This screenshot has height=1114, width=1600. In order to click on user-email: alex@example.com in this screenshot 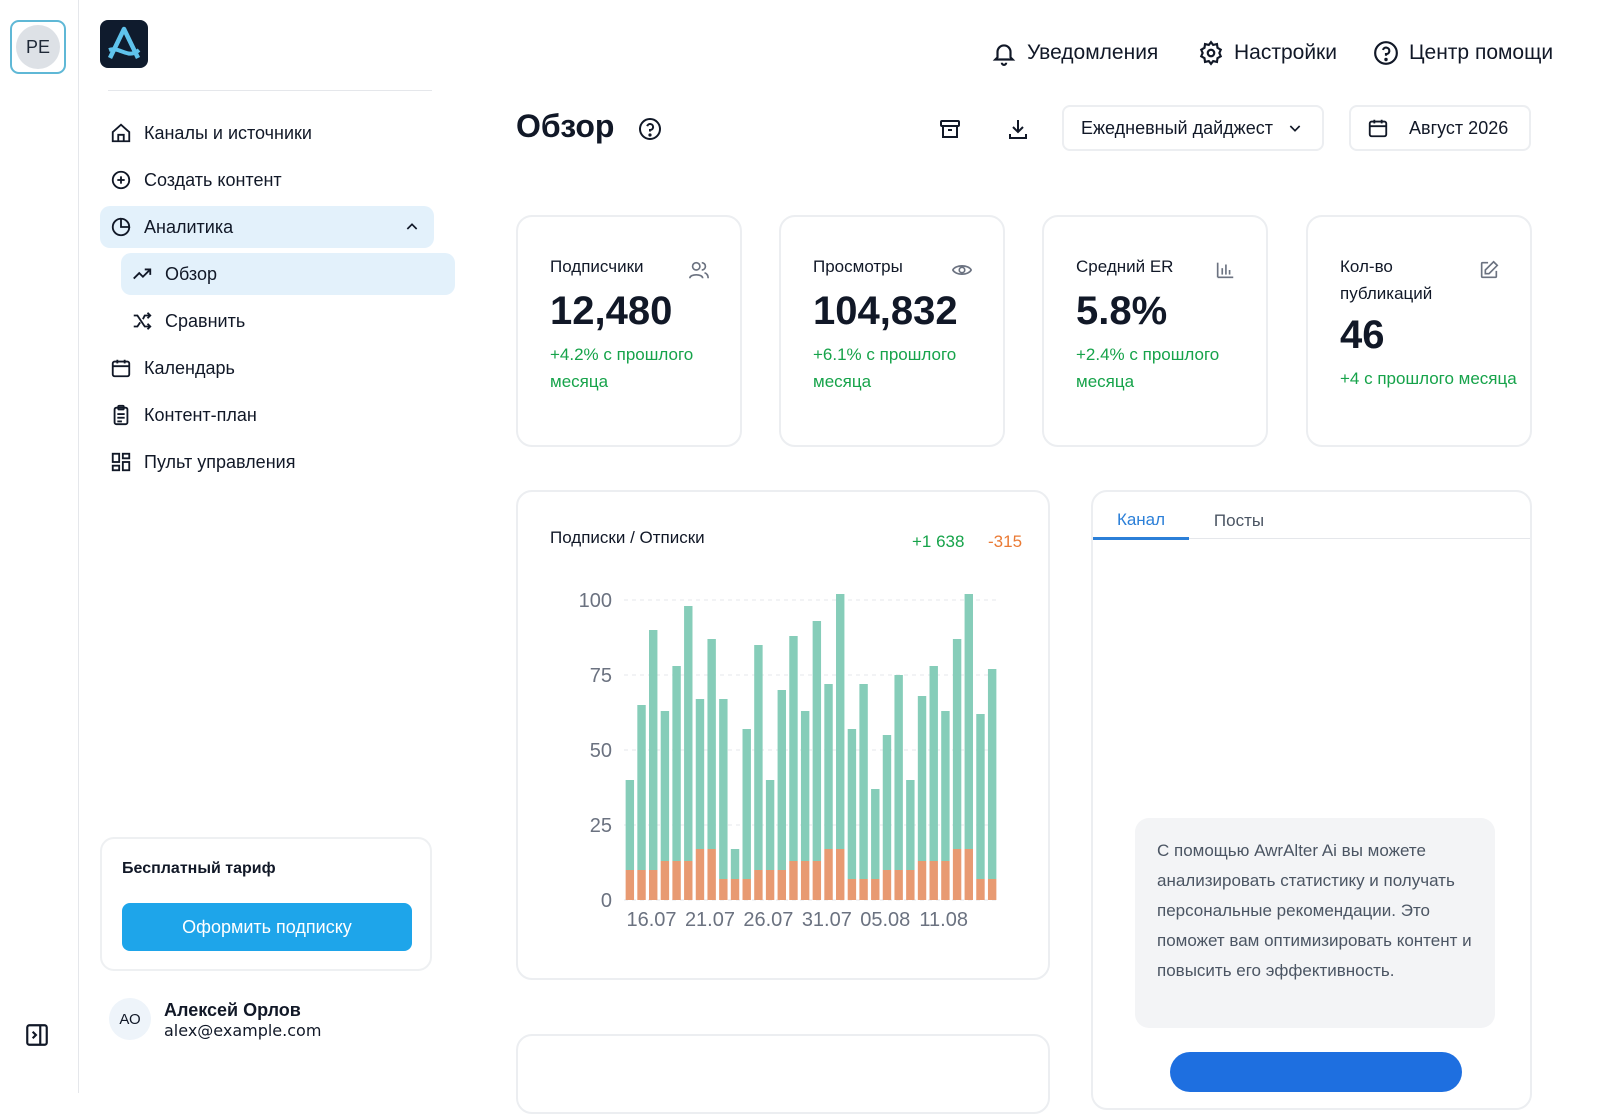, I will do `click(243, 1030)`.